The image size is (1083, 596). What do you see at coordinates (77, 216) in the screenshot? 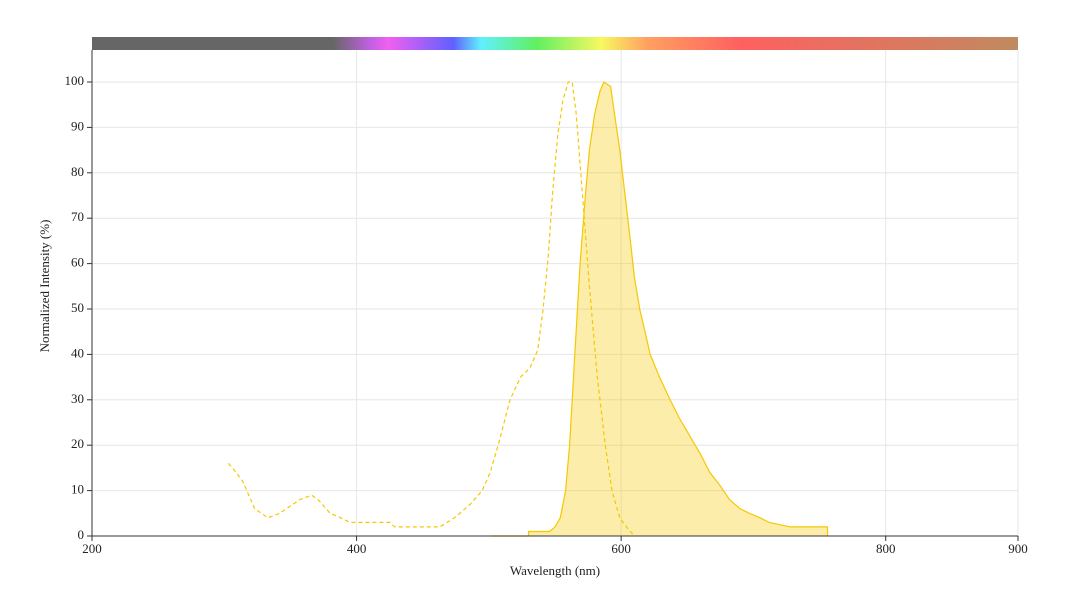
I see `y-tick-label: 70` at bounding box center [77, 216].